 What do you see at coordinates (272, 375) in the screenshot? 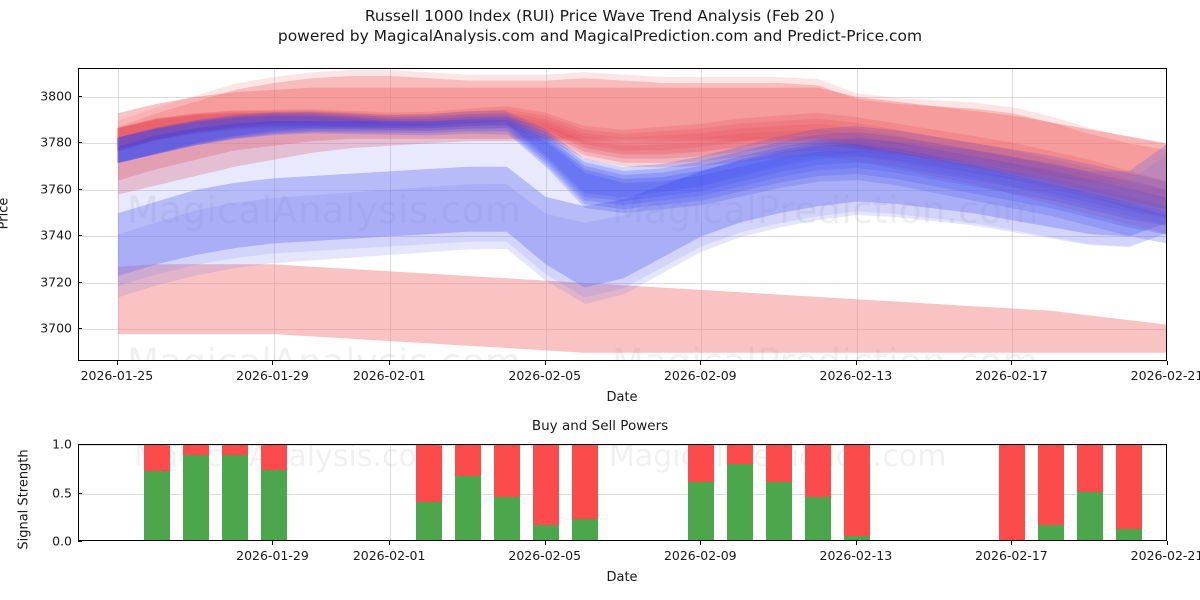
I see `x-tick-label: 2026-01-29` at bounding box center [272, 375].